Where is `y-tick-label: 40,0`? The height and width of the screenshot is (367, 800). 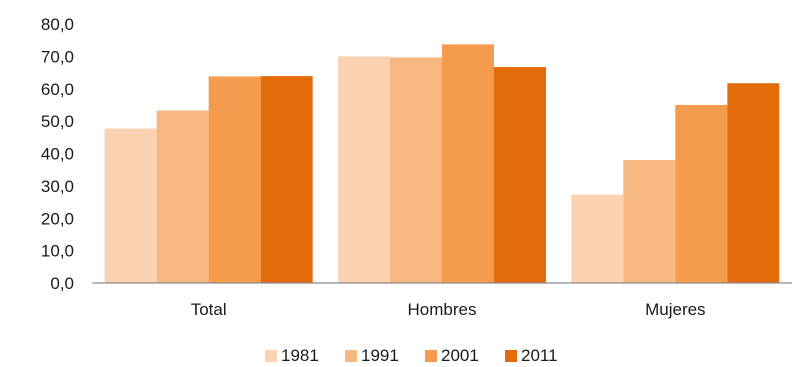
y-tick-label: 40,0 is located at coordinates (57, 154).